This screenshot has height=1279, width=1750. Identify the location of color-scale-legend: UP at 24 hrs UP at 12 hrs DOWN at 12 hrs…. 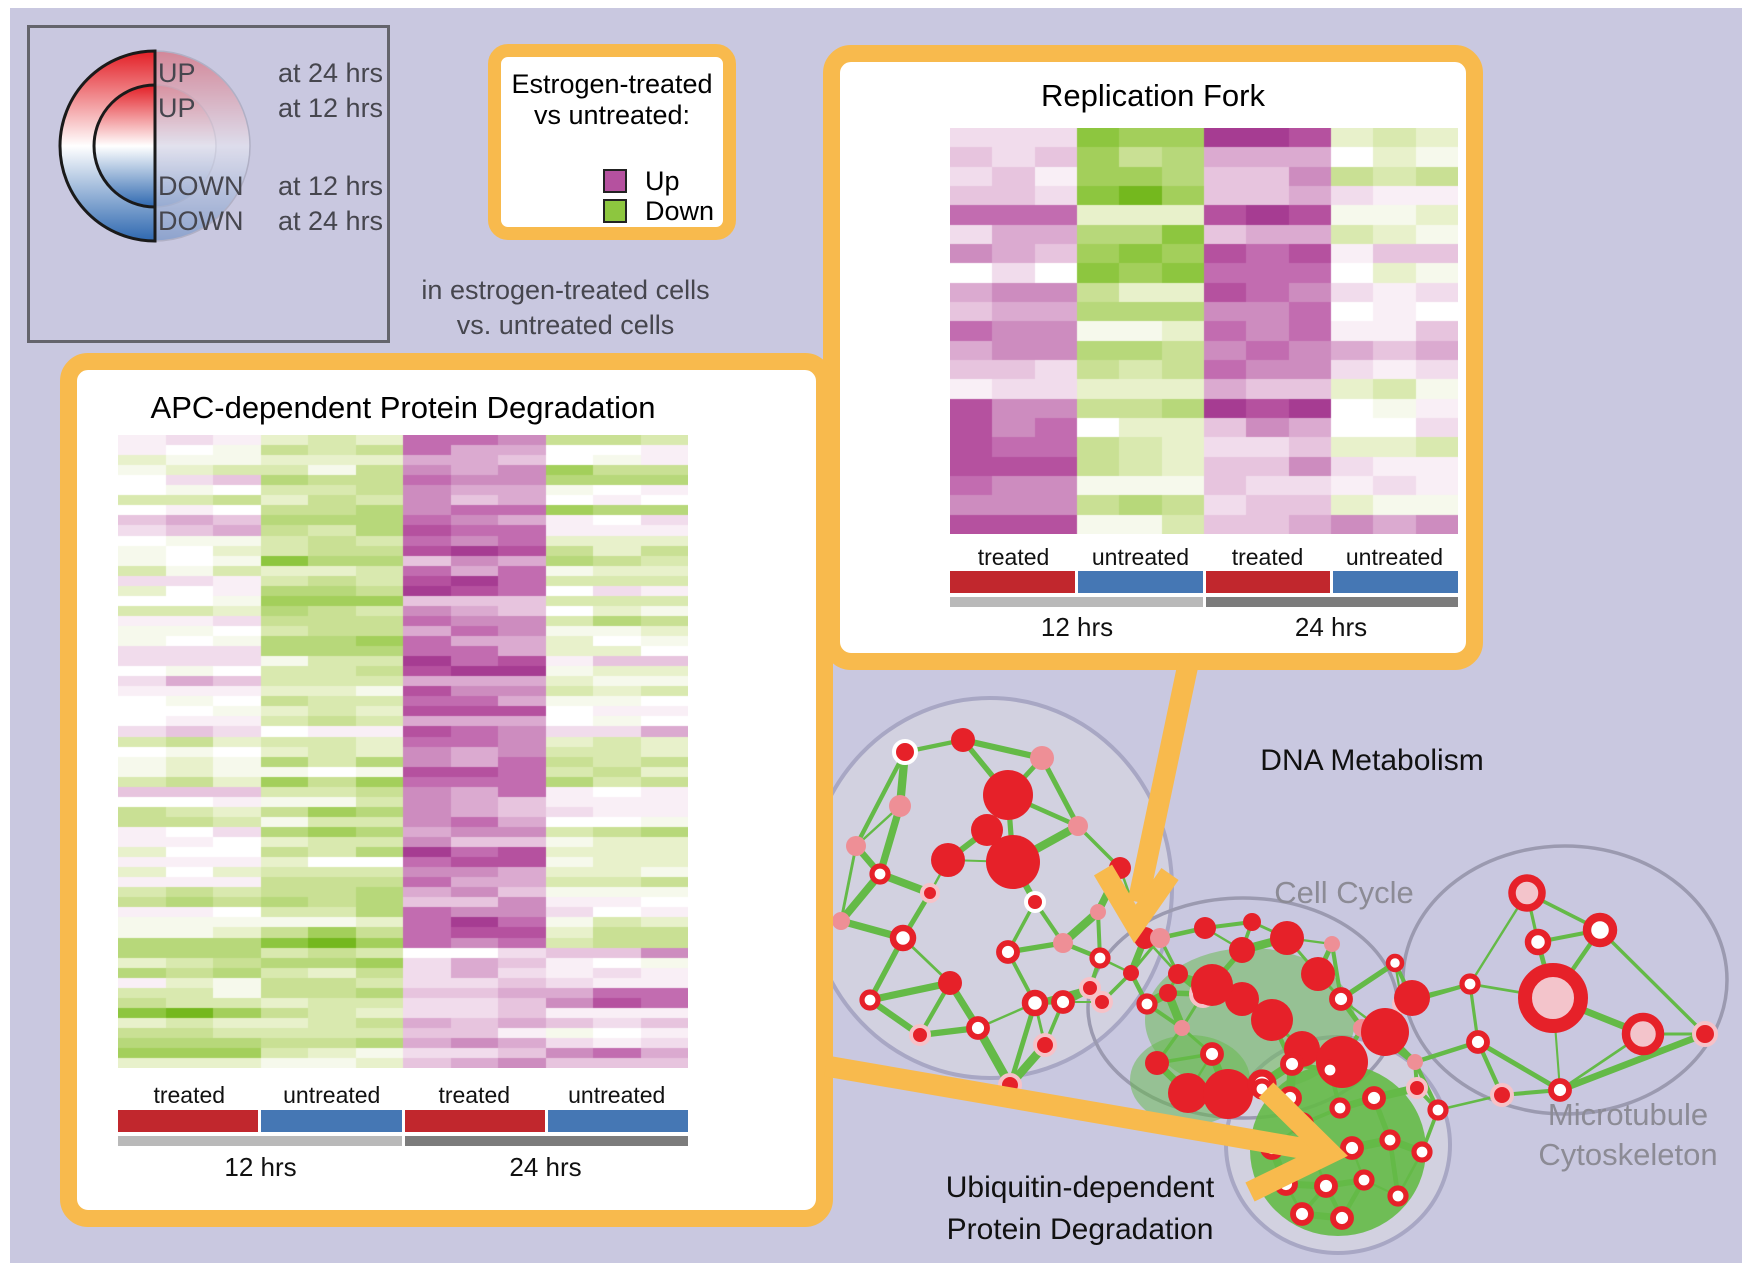
(368, 184).